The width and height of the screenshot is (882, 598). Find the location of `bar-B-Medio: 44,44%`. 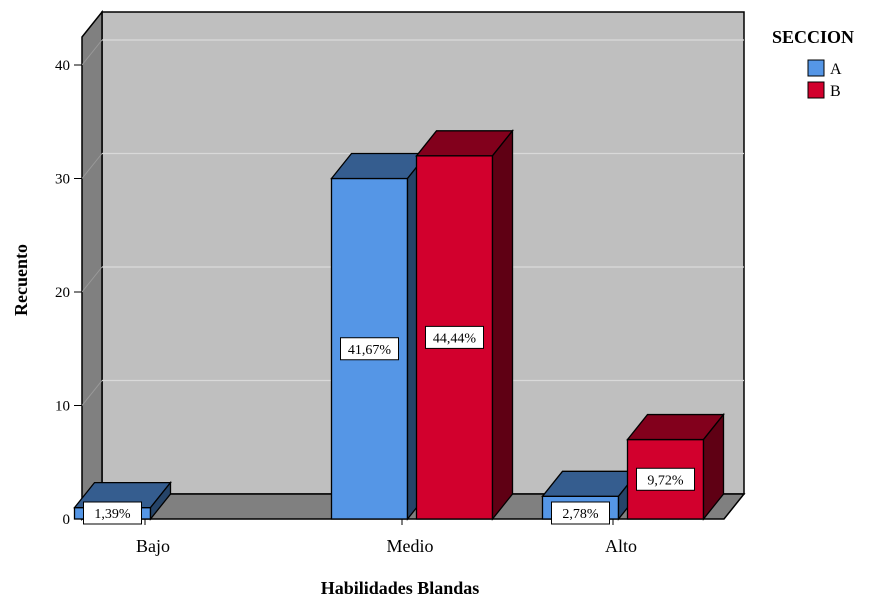

bar-B-Medio: 44,44% is located at coordinates (464, 324).